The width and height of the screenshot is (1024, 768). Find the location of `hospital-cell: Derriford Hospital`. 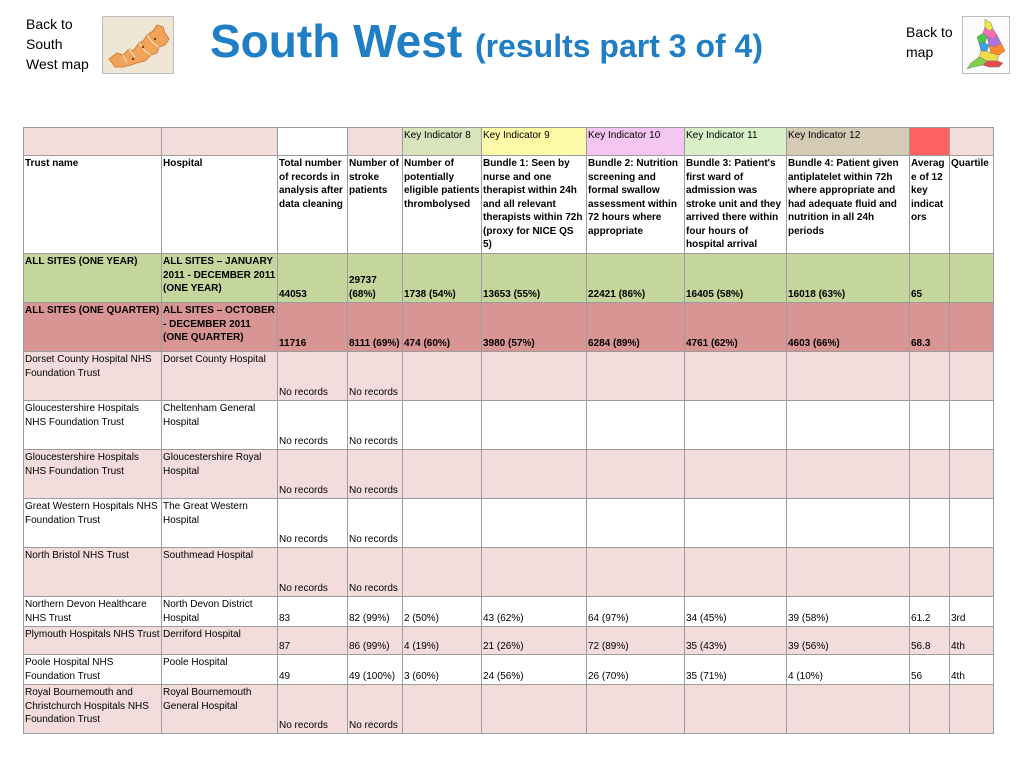

hospital-cell: Derriford Hospital is located at coordinates (219, 640).